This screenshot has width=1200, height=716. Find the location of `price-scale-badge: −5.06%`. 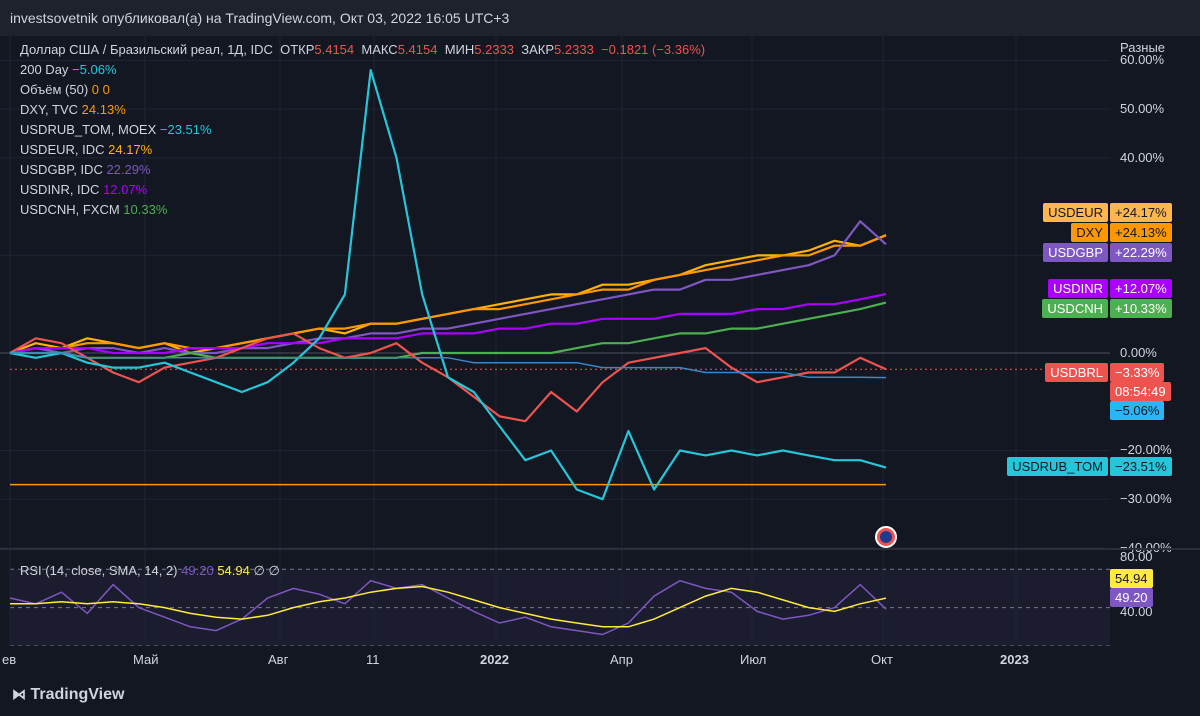

price-scale-badge: −5.06% is located at coordinates (1137, 410).